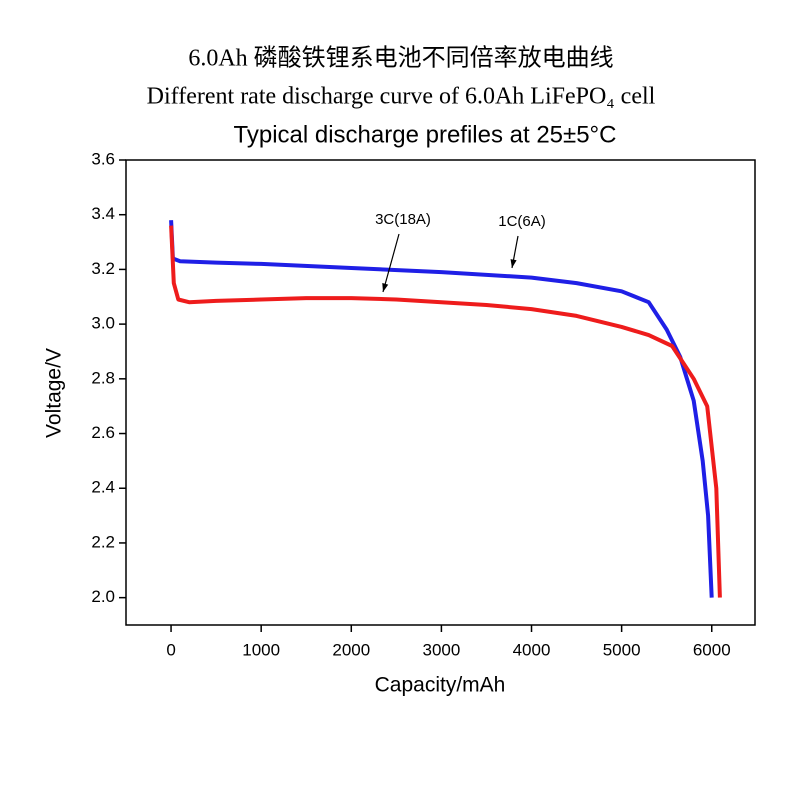 The image size is (802, 802). Describe the element at coordinates (103, 268) in the screenshot. I see `y-tick-label: 3.2` at that location.